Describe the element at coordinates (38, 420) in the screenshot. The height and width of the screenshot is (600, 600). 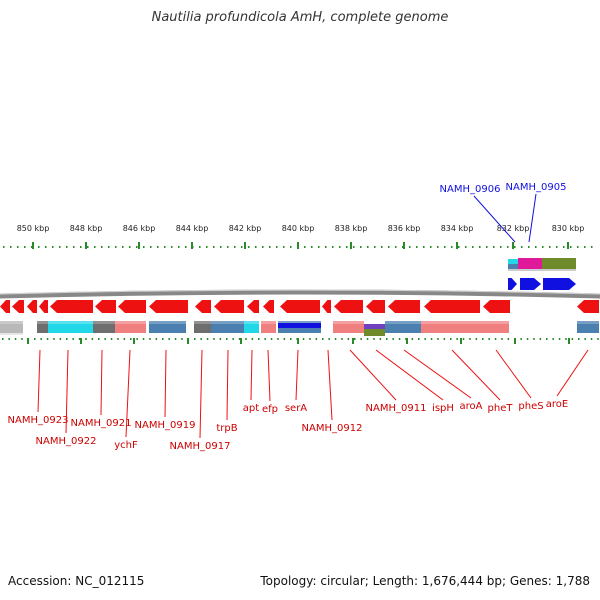
I see `reverse-gene-label: NAMH_0923` at that location.